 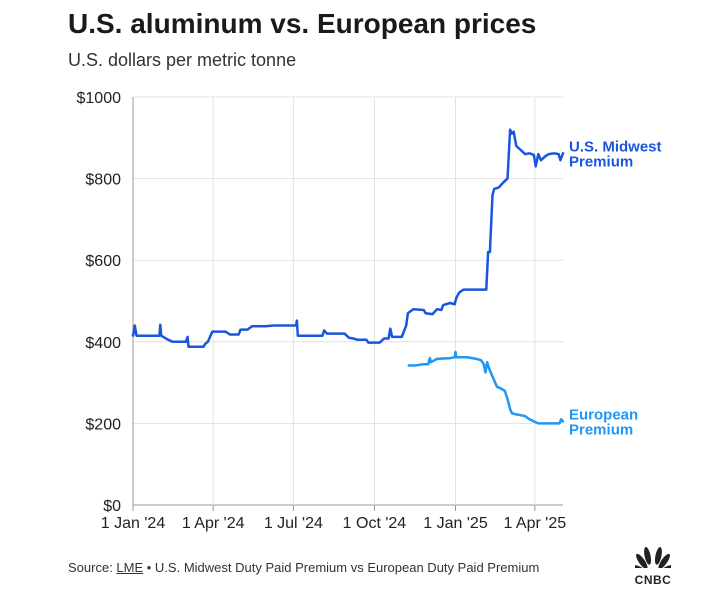 What do you see at coordinates (534, 523) in the screenshot?
I see `x-tick-label: 1 Apr '25` at bounding box center [534, 523].